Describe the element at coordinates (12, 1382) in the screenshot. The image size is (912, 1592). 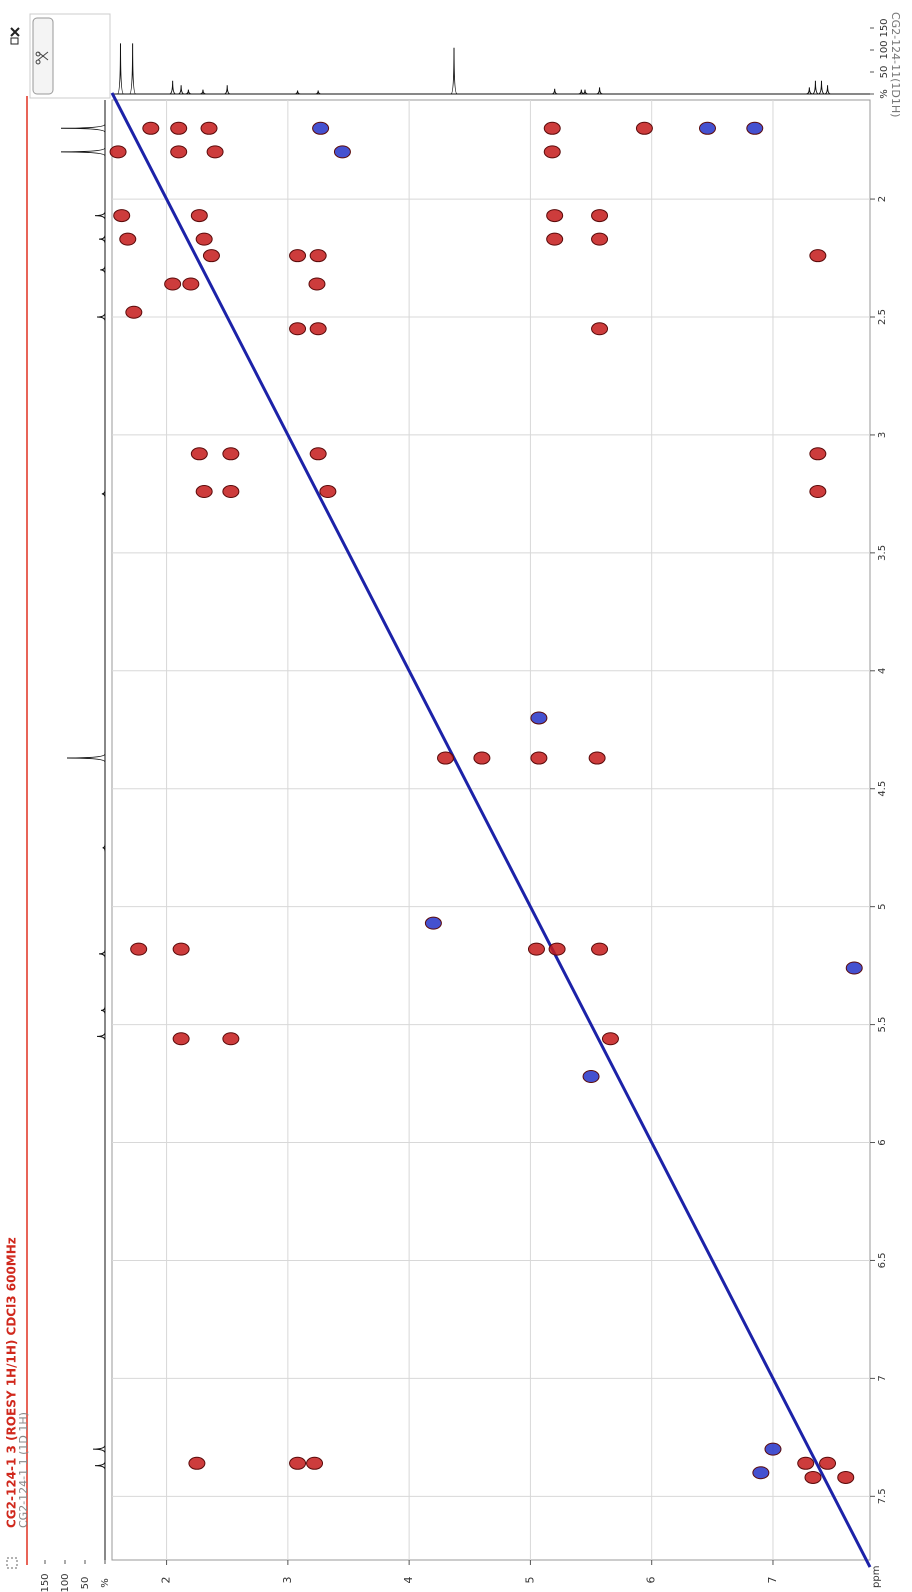
I see `spectrum-title: CG2-124-1 3 (ROESY 1H/1H) CDCl3 600MHz` at that location.